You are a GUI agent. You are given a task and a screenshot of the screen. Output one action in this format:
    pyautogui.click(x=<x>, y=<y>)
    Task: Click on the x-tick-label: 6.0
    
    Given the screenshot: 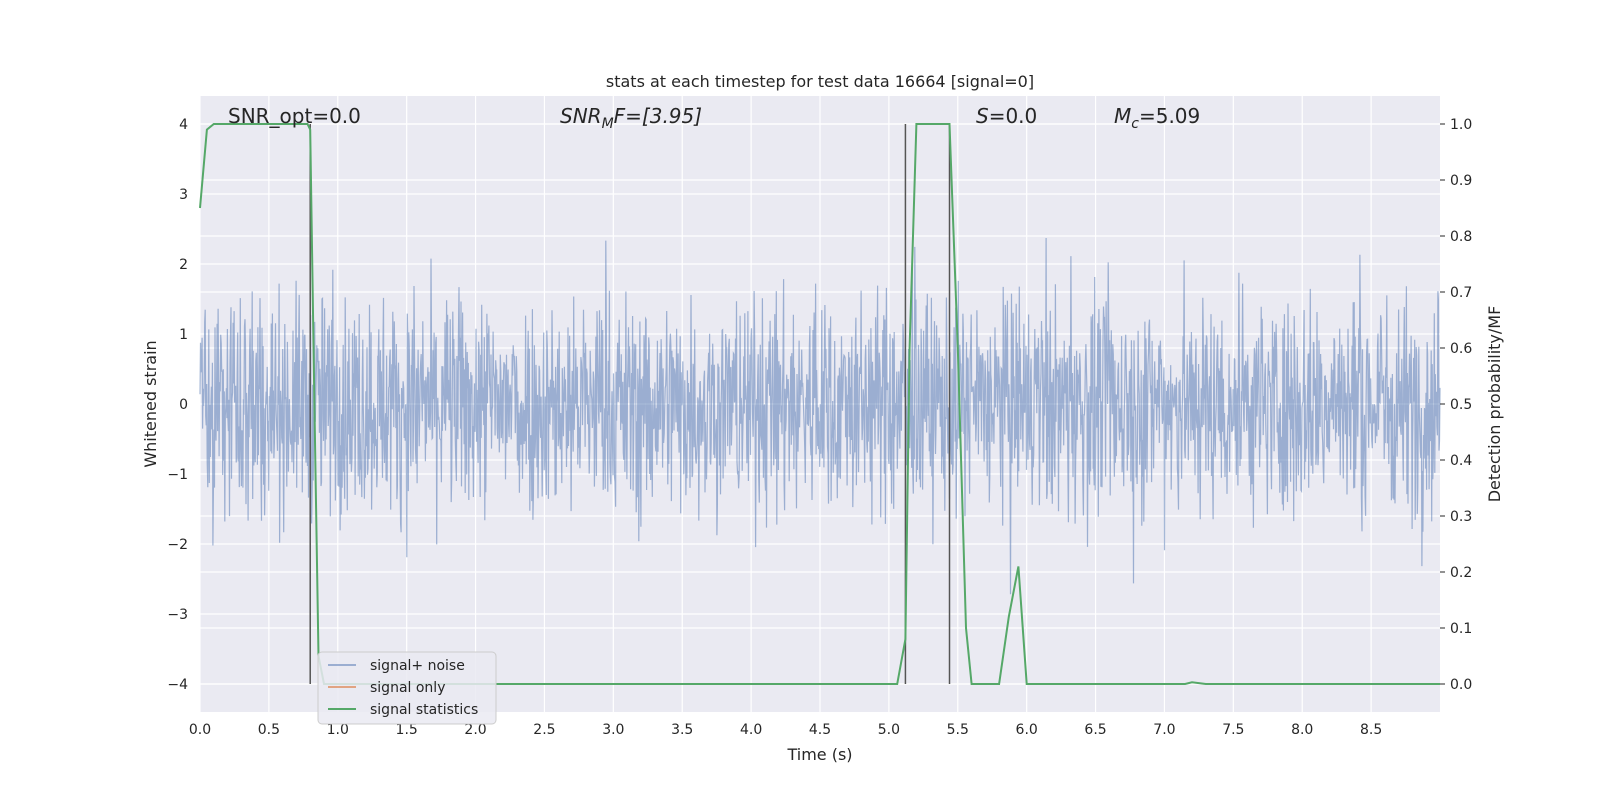 What is the action you would take?
    pyautogui.click(x=1027, y=730)
    